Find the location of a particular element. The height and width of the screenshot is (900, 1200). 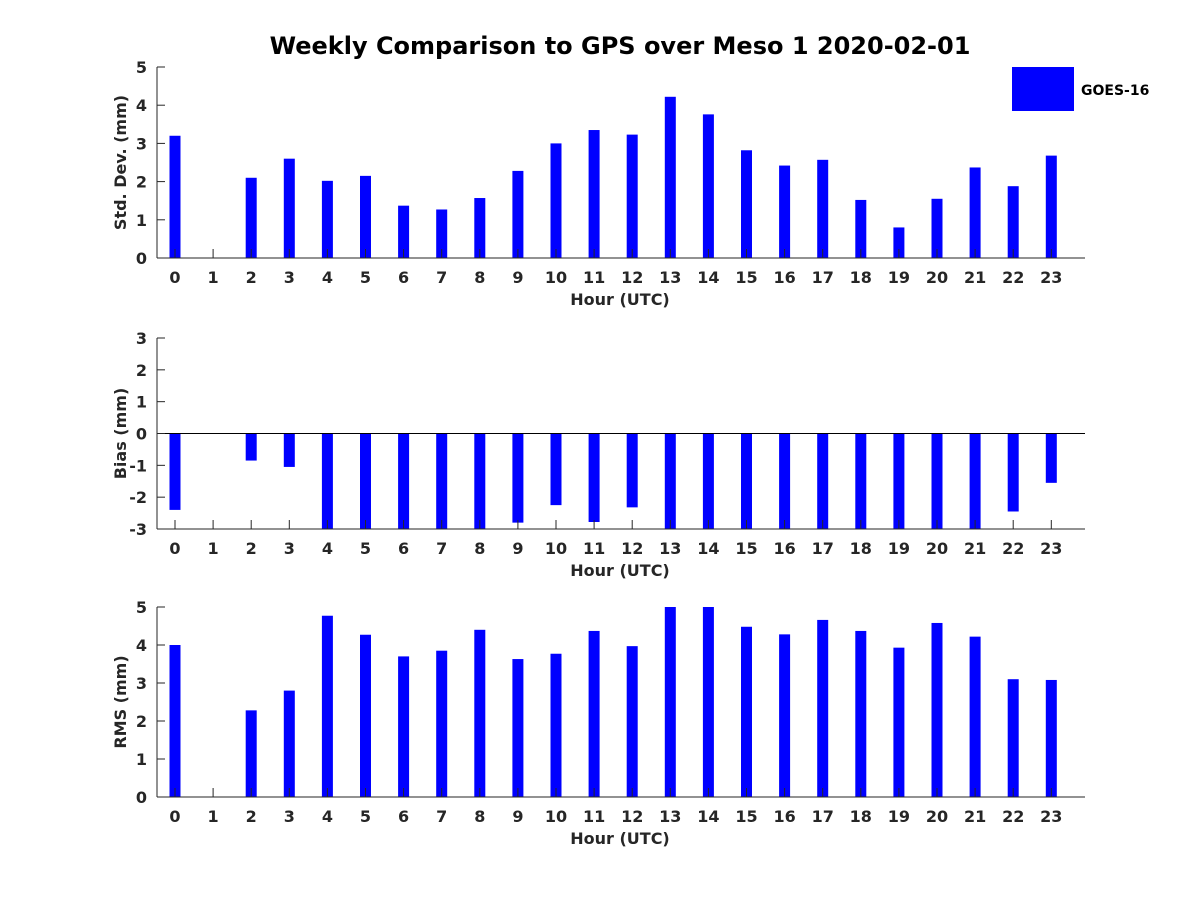

y-tick-label: -1 is located at coordinates (138, 465).